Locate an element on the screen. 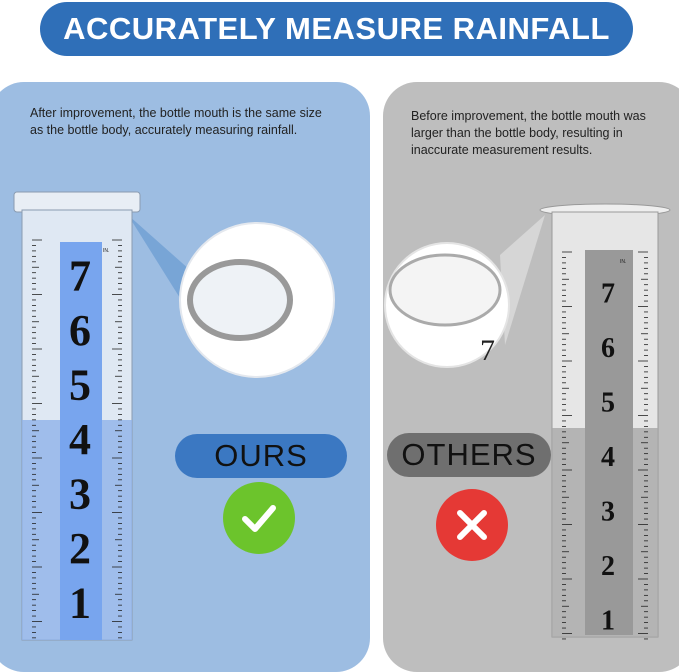 This screenshot has height=672, width=679. checkmark-icon is located at coordinates (259, 518).